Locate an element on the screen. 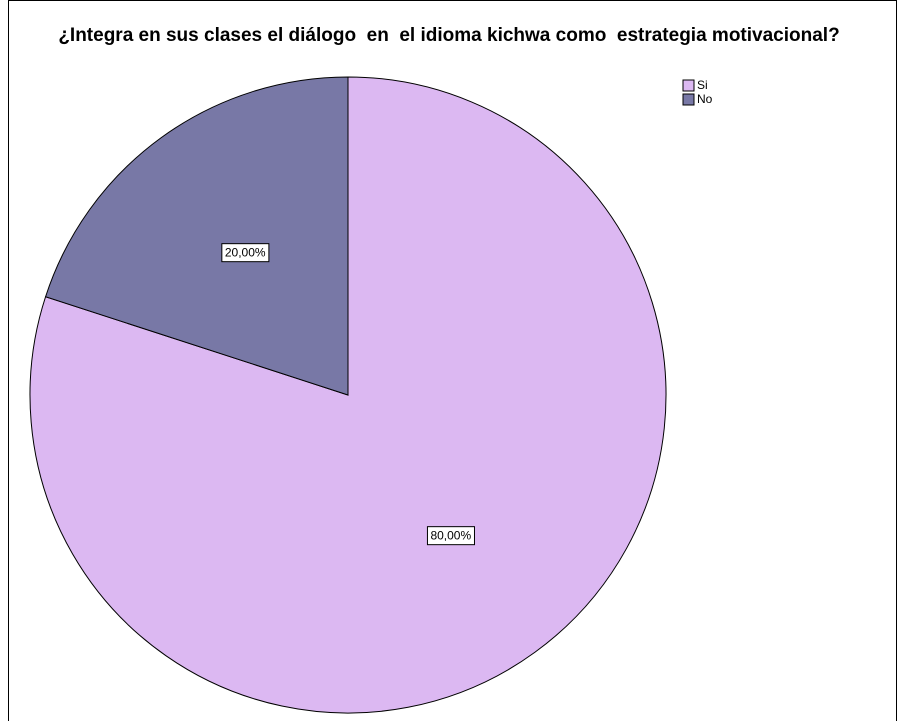 Image resolution: width=898 pixels, height=721 pixels. value-label: 20,00% is located at coordinates (245, 253).